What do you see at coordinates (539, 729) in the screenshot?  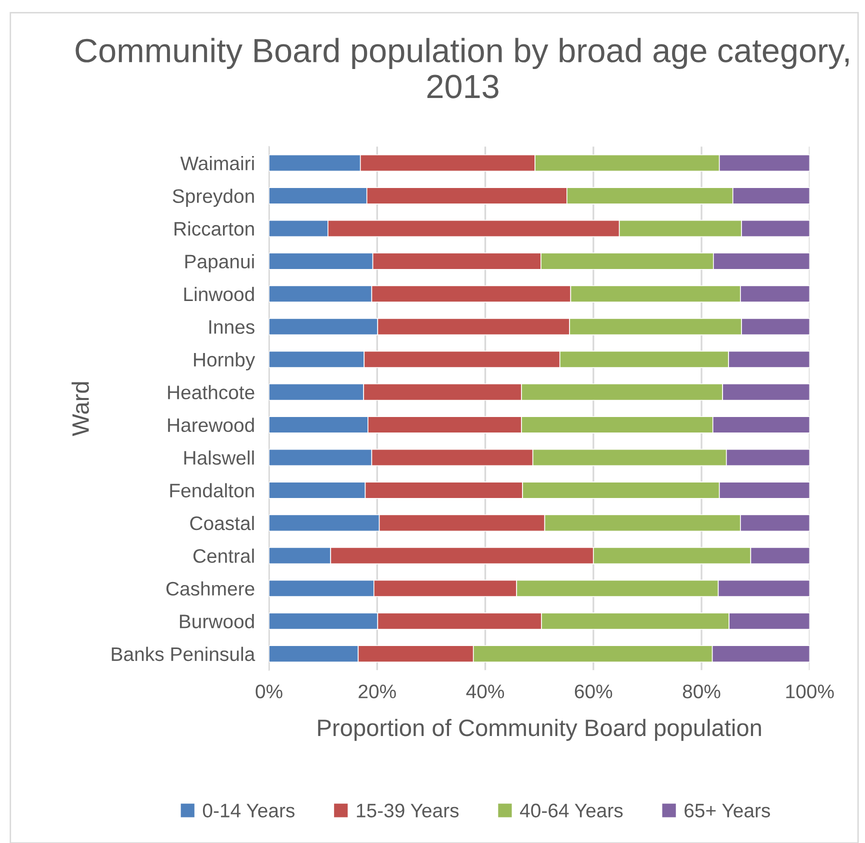 I see `x-axis-title: Proportion of Community Board population` at bounding box center [539, 729].